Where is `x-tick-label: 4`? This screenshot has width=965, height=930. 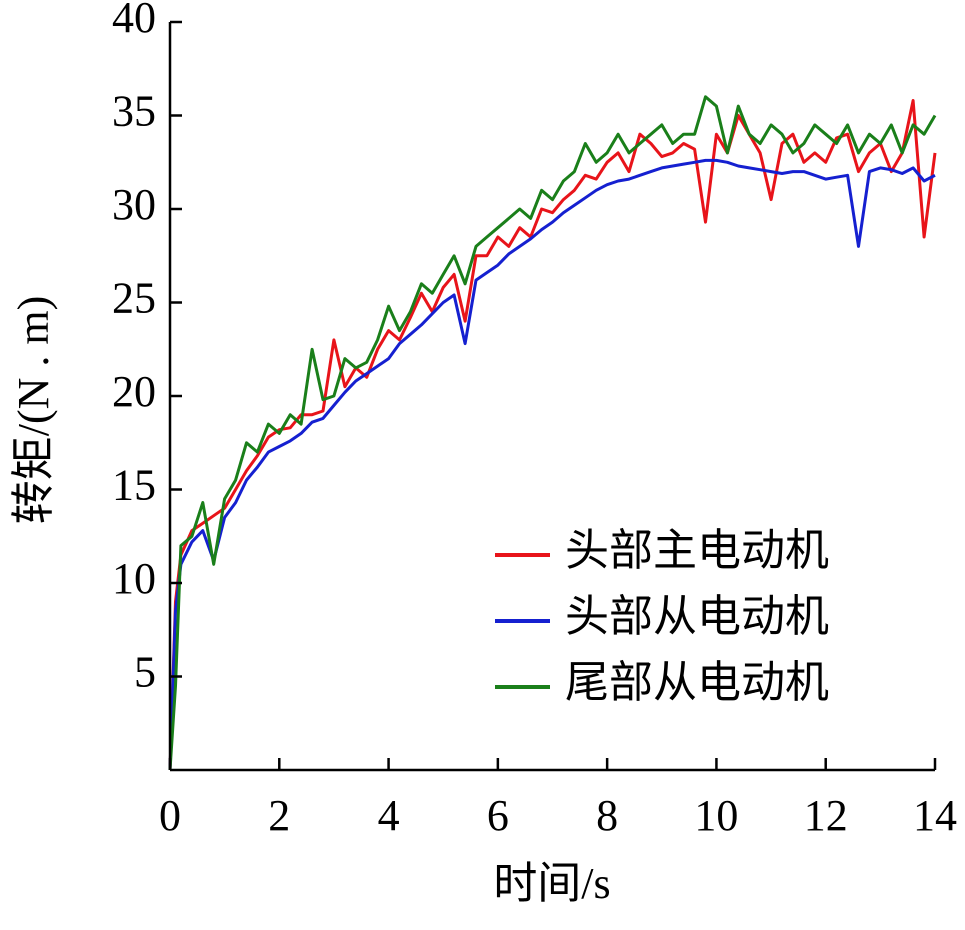
x-tick-label: 4 is located at coordinates (389, 815).